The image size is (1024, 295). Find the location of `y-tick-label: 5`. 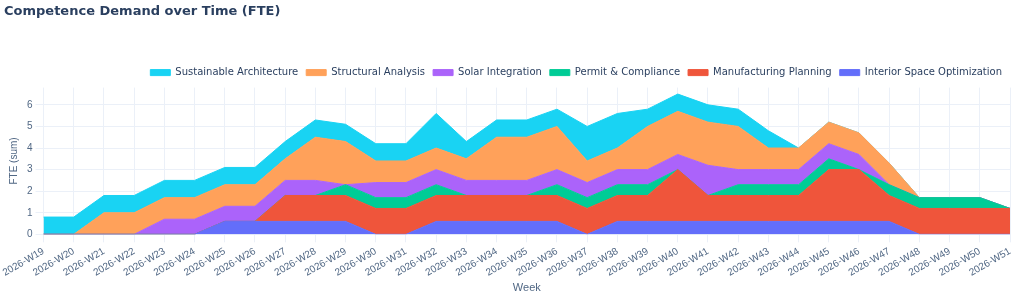

y-tick-label: 5 is located at coordinates (30, 126).